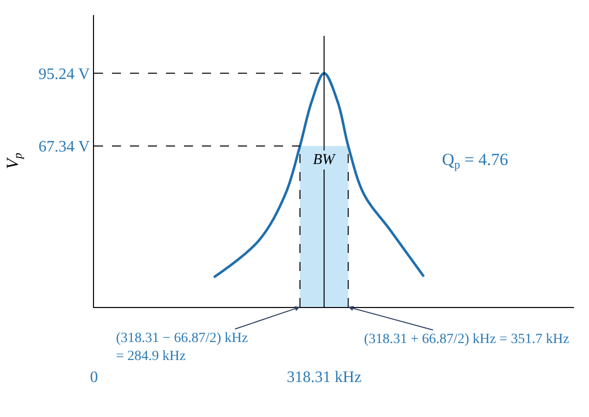  What do you see at coordinates (94, 377) in the screenshot?
I see `x-tick-label: 0` at bounding box center [94, 377].